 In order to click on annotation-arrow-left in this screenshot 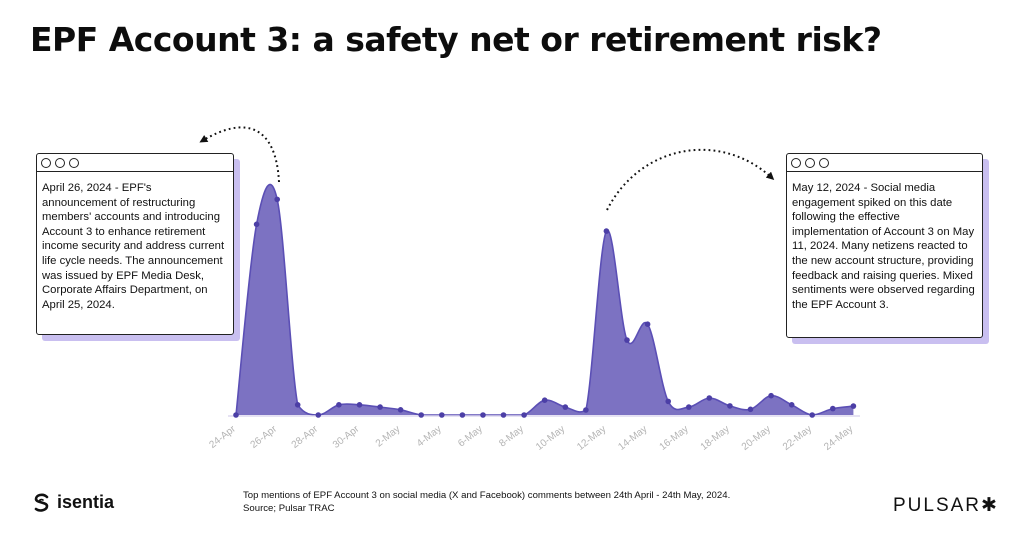, I will do `click(239, 154)`.